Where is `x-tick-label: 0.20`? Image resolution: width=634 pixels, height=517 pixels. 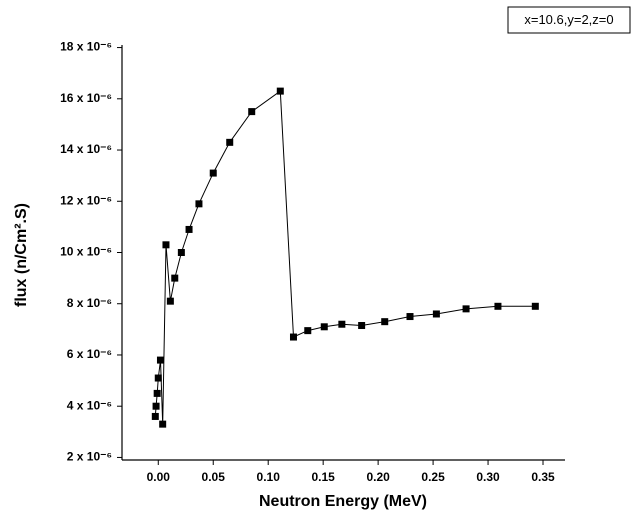 x-tick-label: 0.20 is located at coordinates (378, 477).